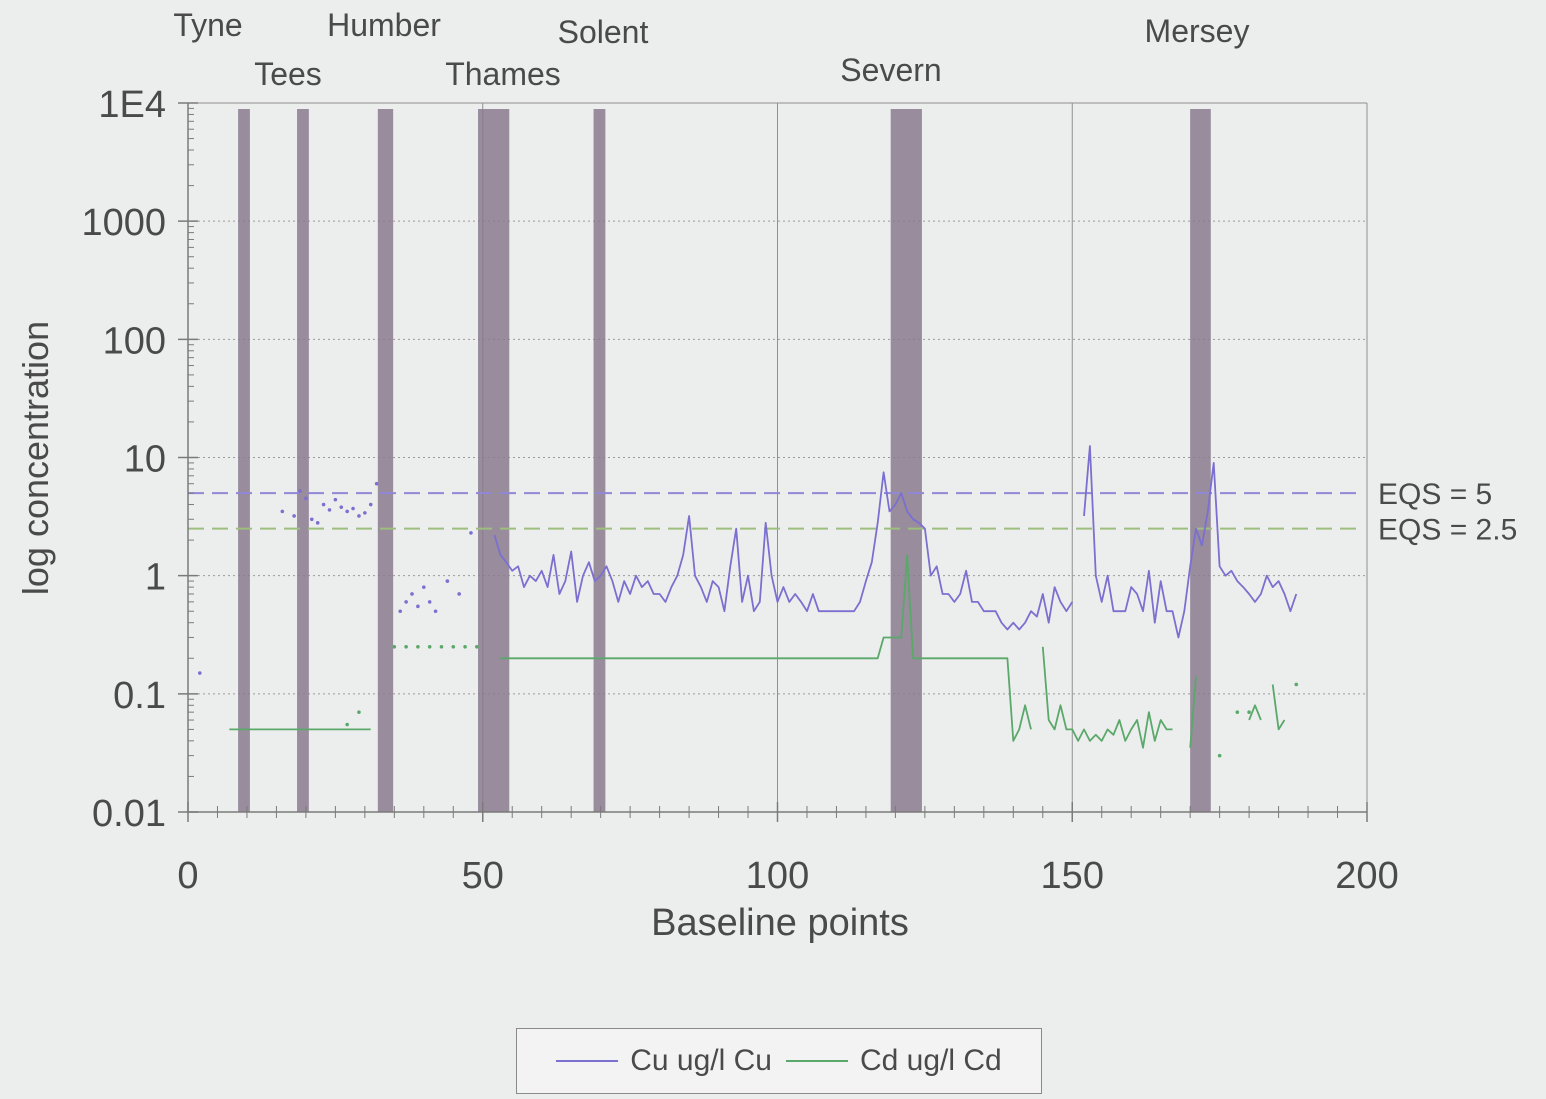 Image resolution: width=1546 pixels, height=1099 pixels. What do you see at coordinates (780, 923) in the screenshot?
I see `x-axis-label: Baseline points` at bounding box center [780, 923].